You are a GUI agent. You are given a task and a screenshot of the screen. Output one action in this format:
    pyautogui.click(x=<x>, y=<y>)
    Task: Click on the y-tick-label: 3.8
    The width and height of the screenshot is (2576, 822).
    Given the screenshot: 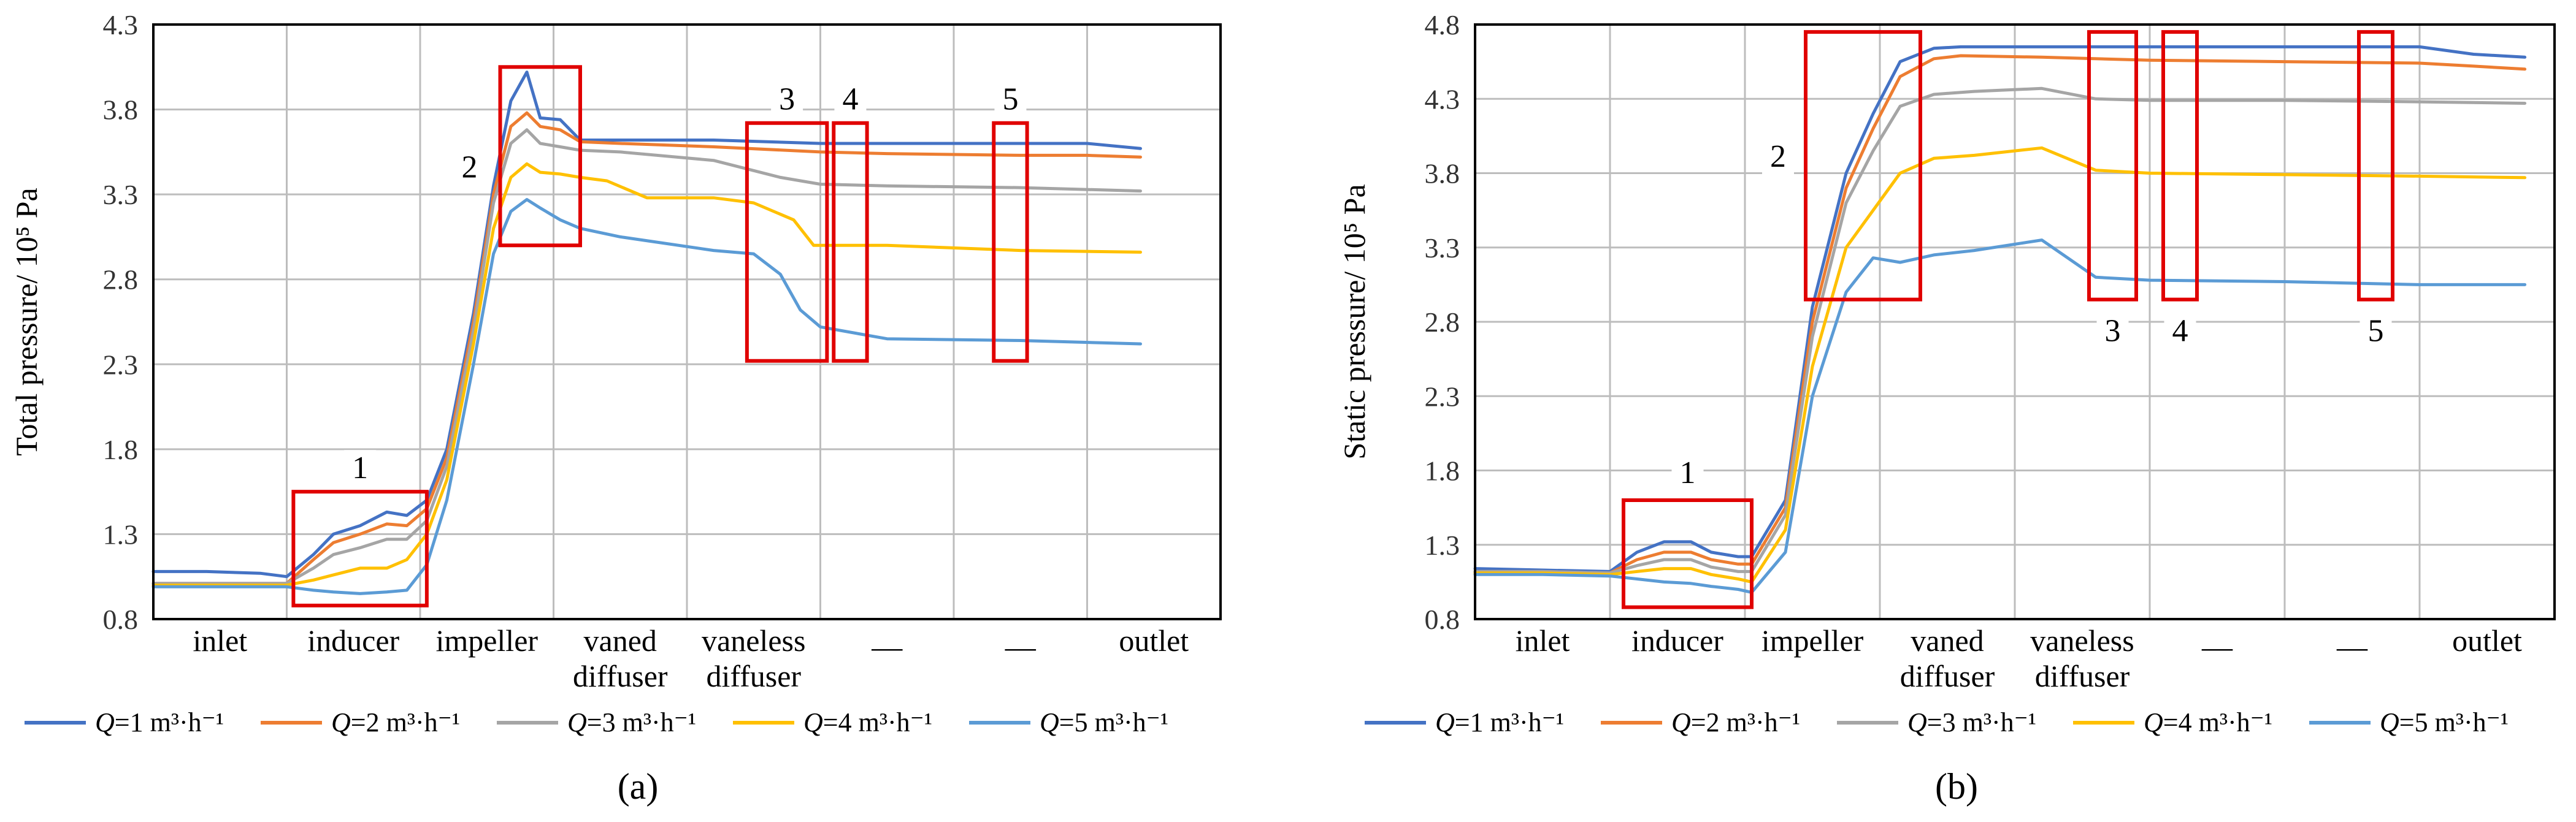 What is the action you would take?
    pyautogui.click(x=121, y=110)
    